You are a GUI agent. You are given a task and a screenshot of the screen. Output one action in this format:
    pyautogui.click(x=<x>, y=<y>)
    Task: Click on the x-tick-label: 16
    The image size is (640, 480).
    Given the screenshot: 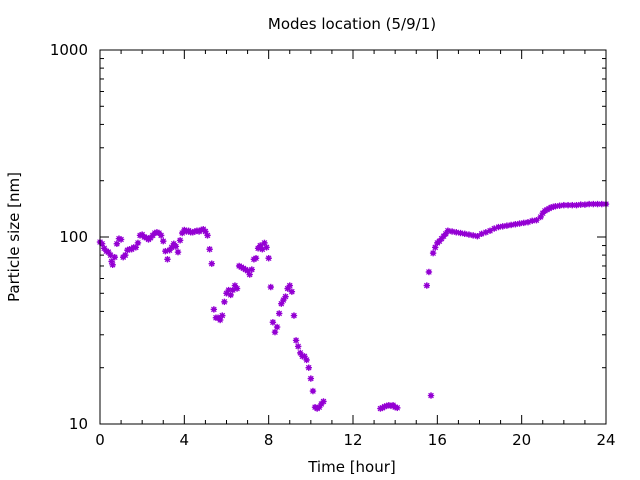 What is the action you would take?
    pyautogui.click(x=437, y=440)
    